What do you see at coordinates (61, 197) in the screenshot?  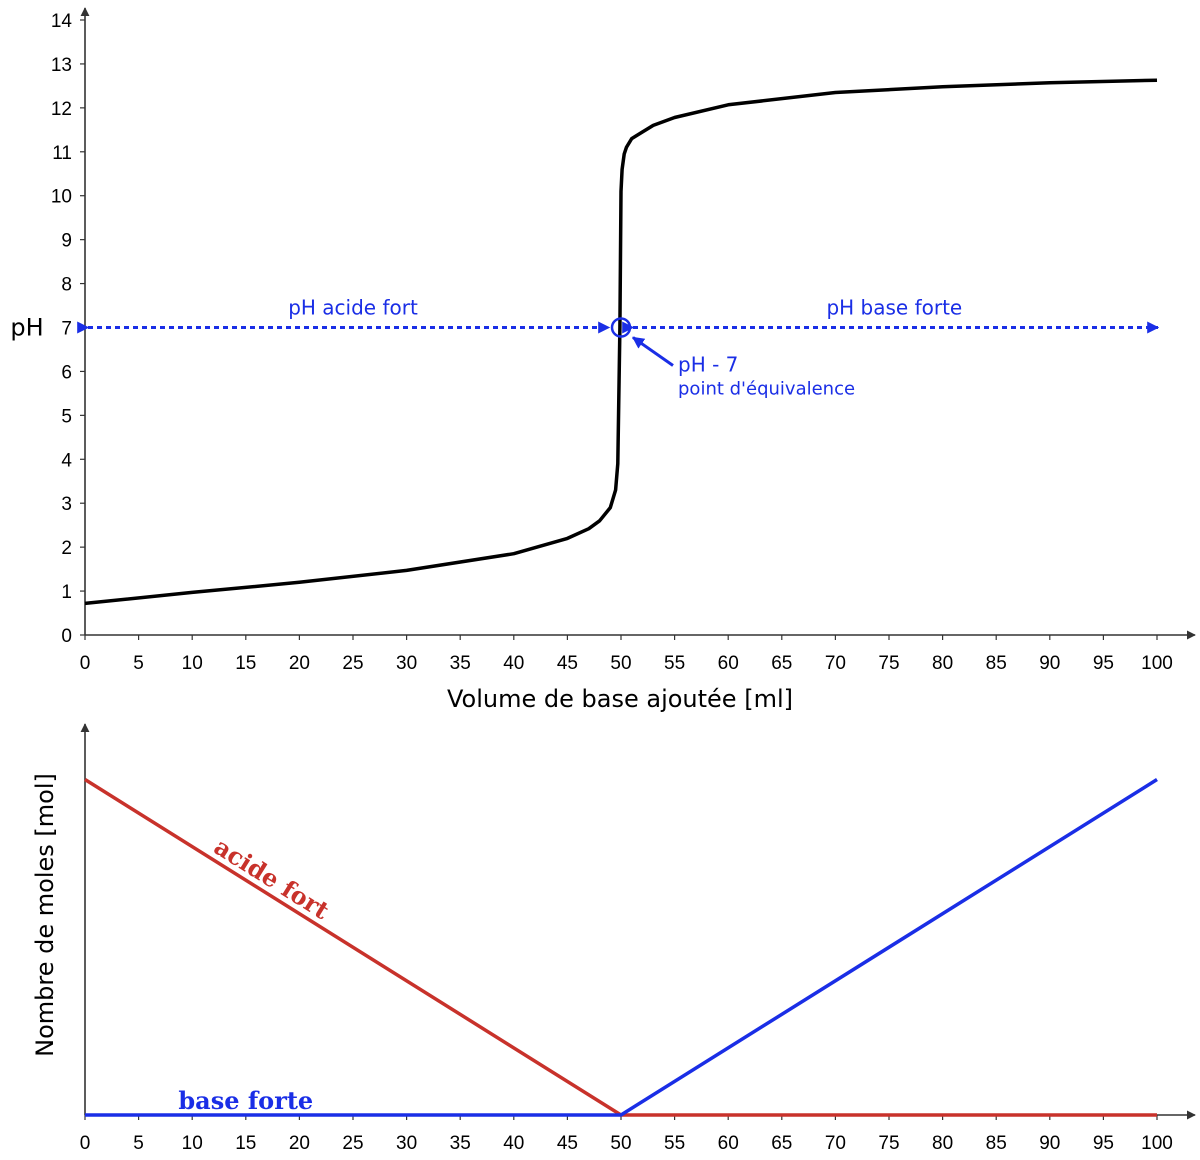 I see `y-tick-label: 10` at bounding box center [61, 197].